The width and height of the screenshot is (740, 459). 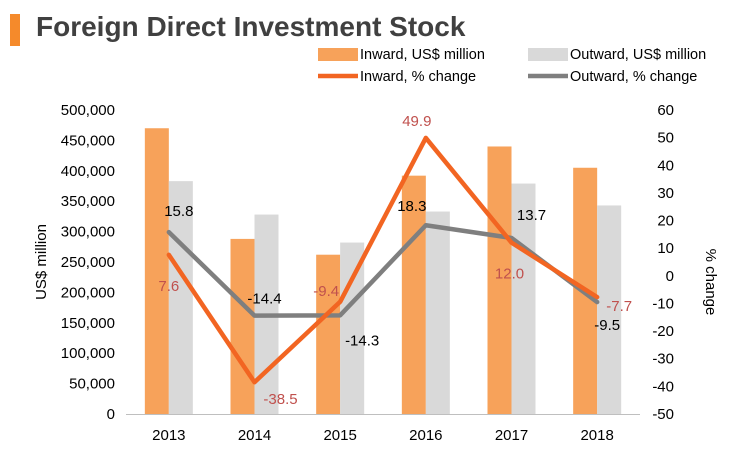 What do you see at coordinates (531, 215) in the screenshot?
I see `data-label-outward-pct: 13.7` at bounding box center [531, 215].